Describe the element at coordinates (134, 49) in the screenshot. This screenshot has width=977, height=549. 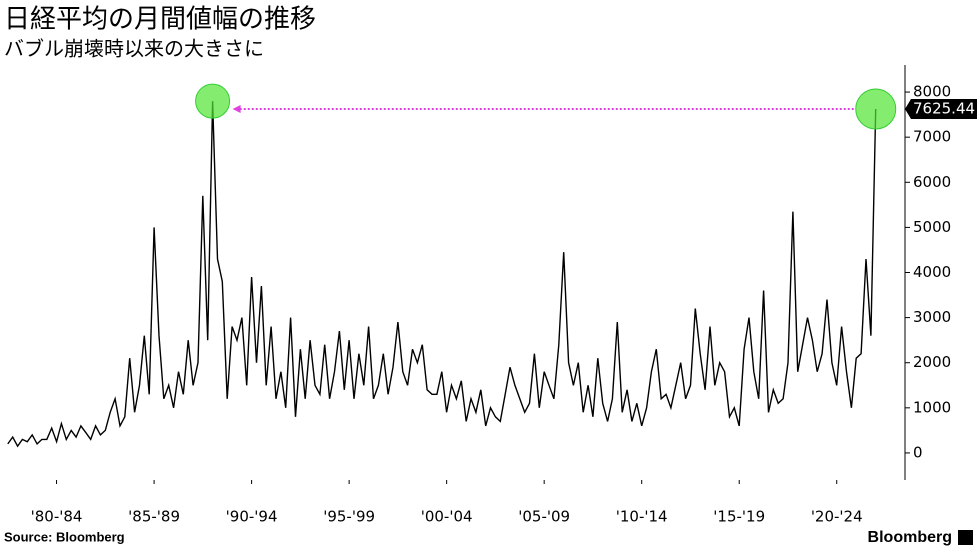
I see `chart-subtitle: バブル崩壊時以来の大きさに` at that location.